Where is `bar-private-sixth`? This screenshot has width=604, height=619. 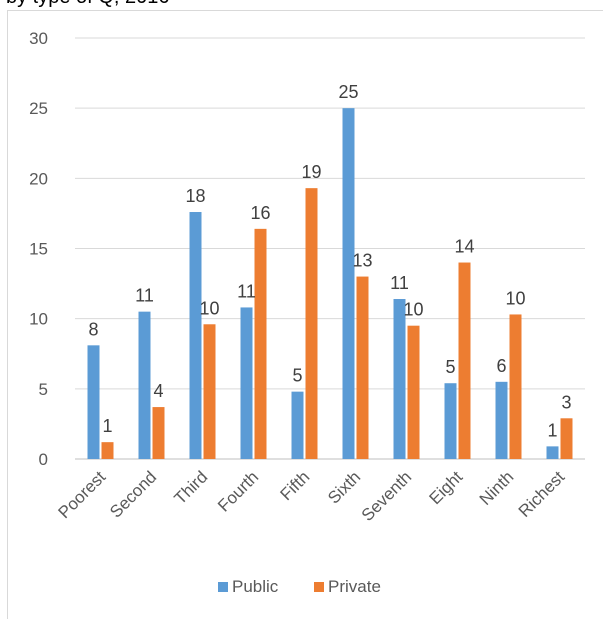
bar-private-sixth is located at coordinates (362, 367).